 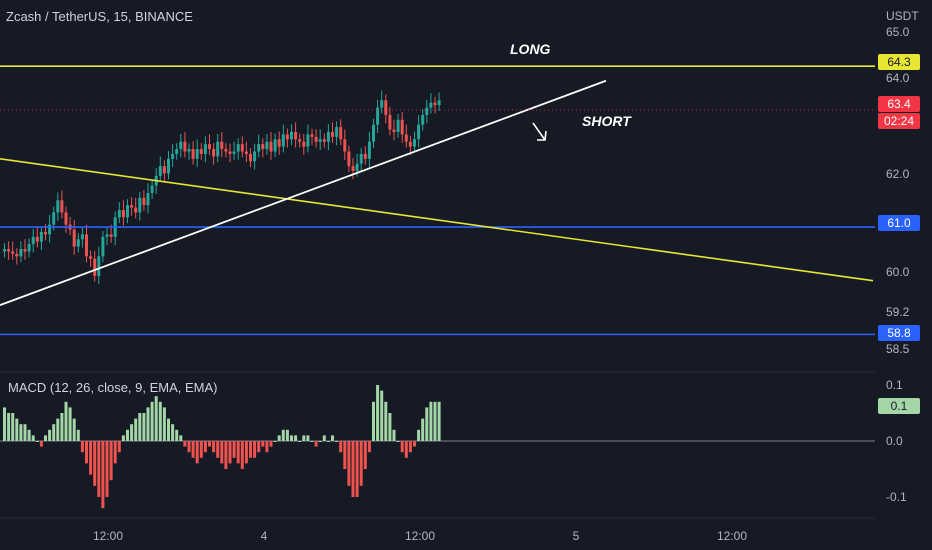 I want to click on macd-badge: 0.1, so click(x=899, y=406).